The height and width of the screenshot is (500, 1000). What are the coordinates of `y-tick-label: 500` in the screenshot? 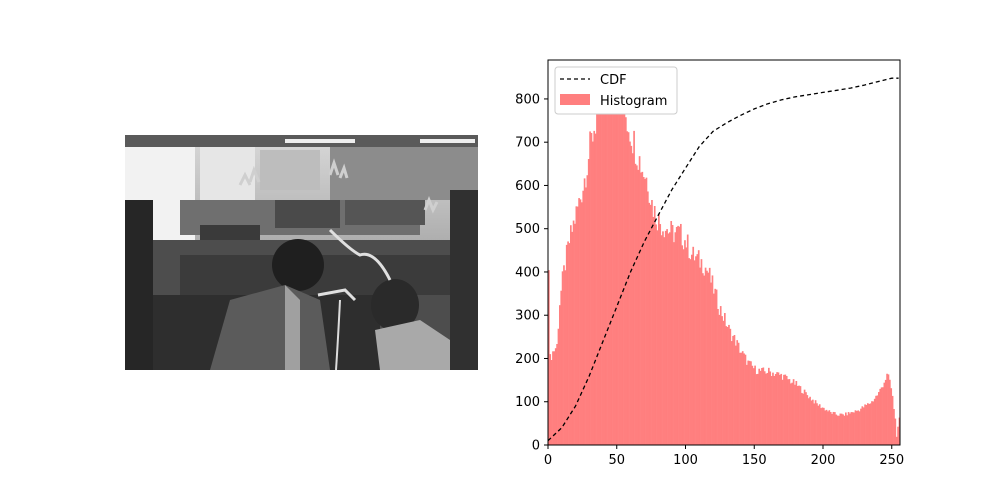 It's located at (527, 229).